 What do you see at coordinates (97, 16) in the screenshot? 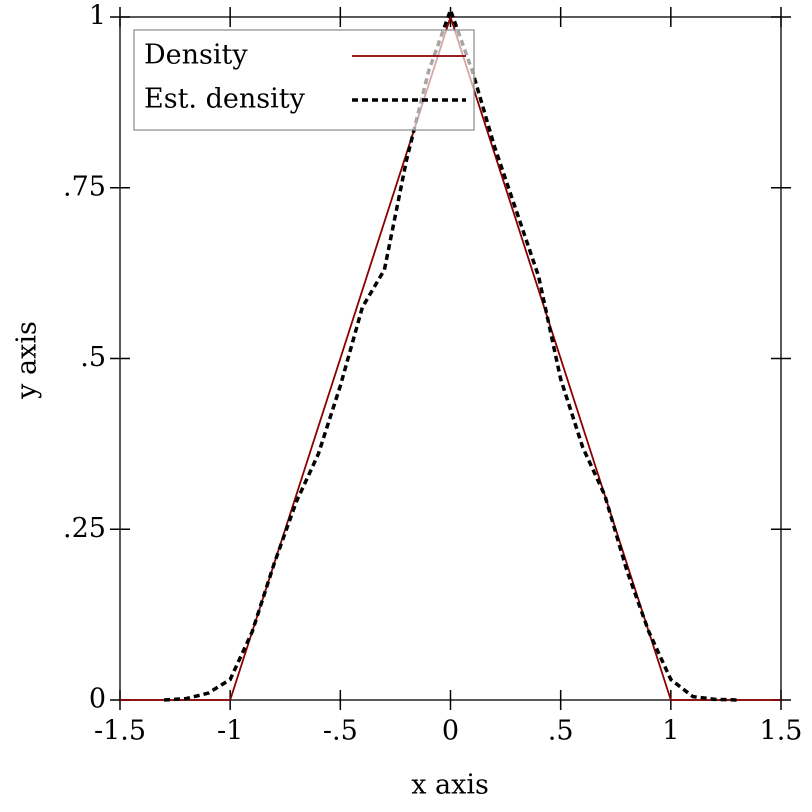
I see `y-tick-label: 1` at bounding box center [97, 16].